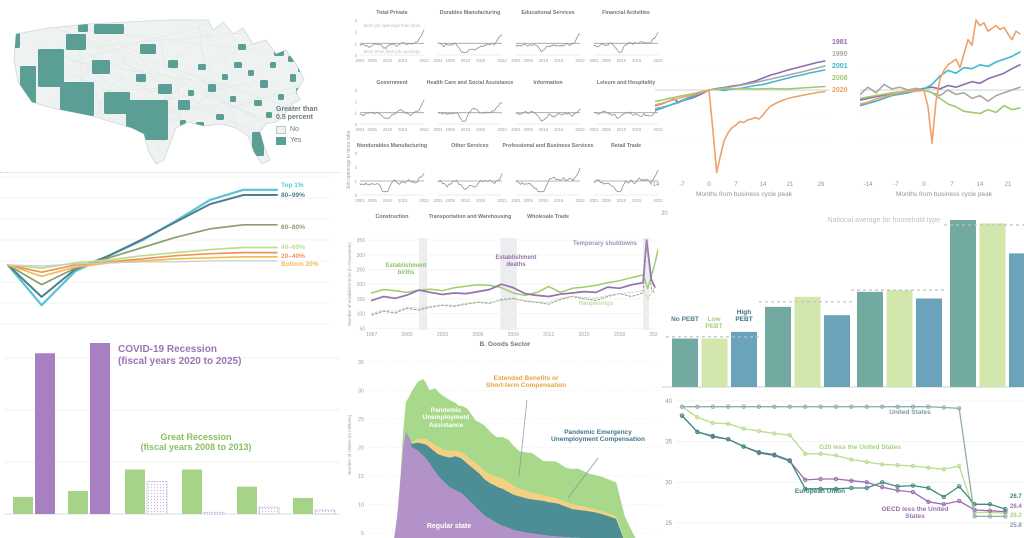  Describe the element at coordinates (1016, 497) in the screenshot. I see `oecd-end-value: 26.7` at that location.